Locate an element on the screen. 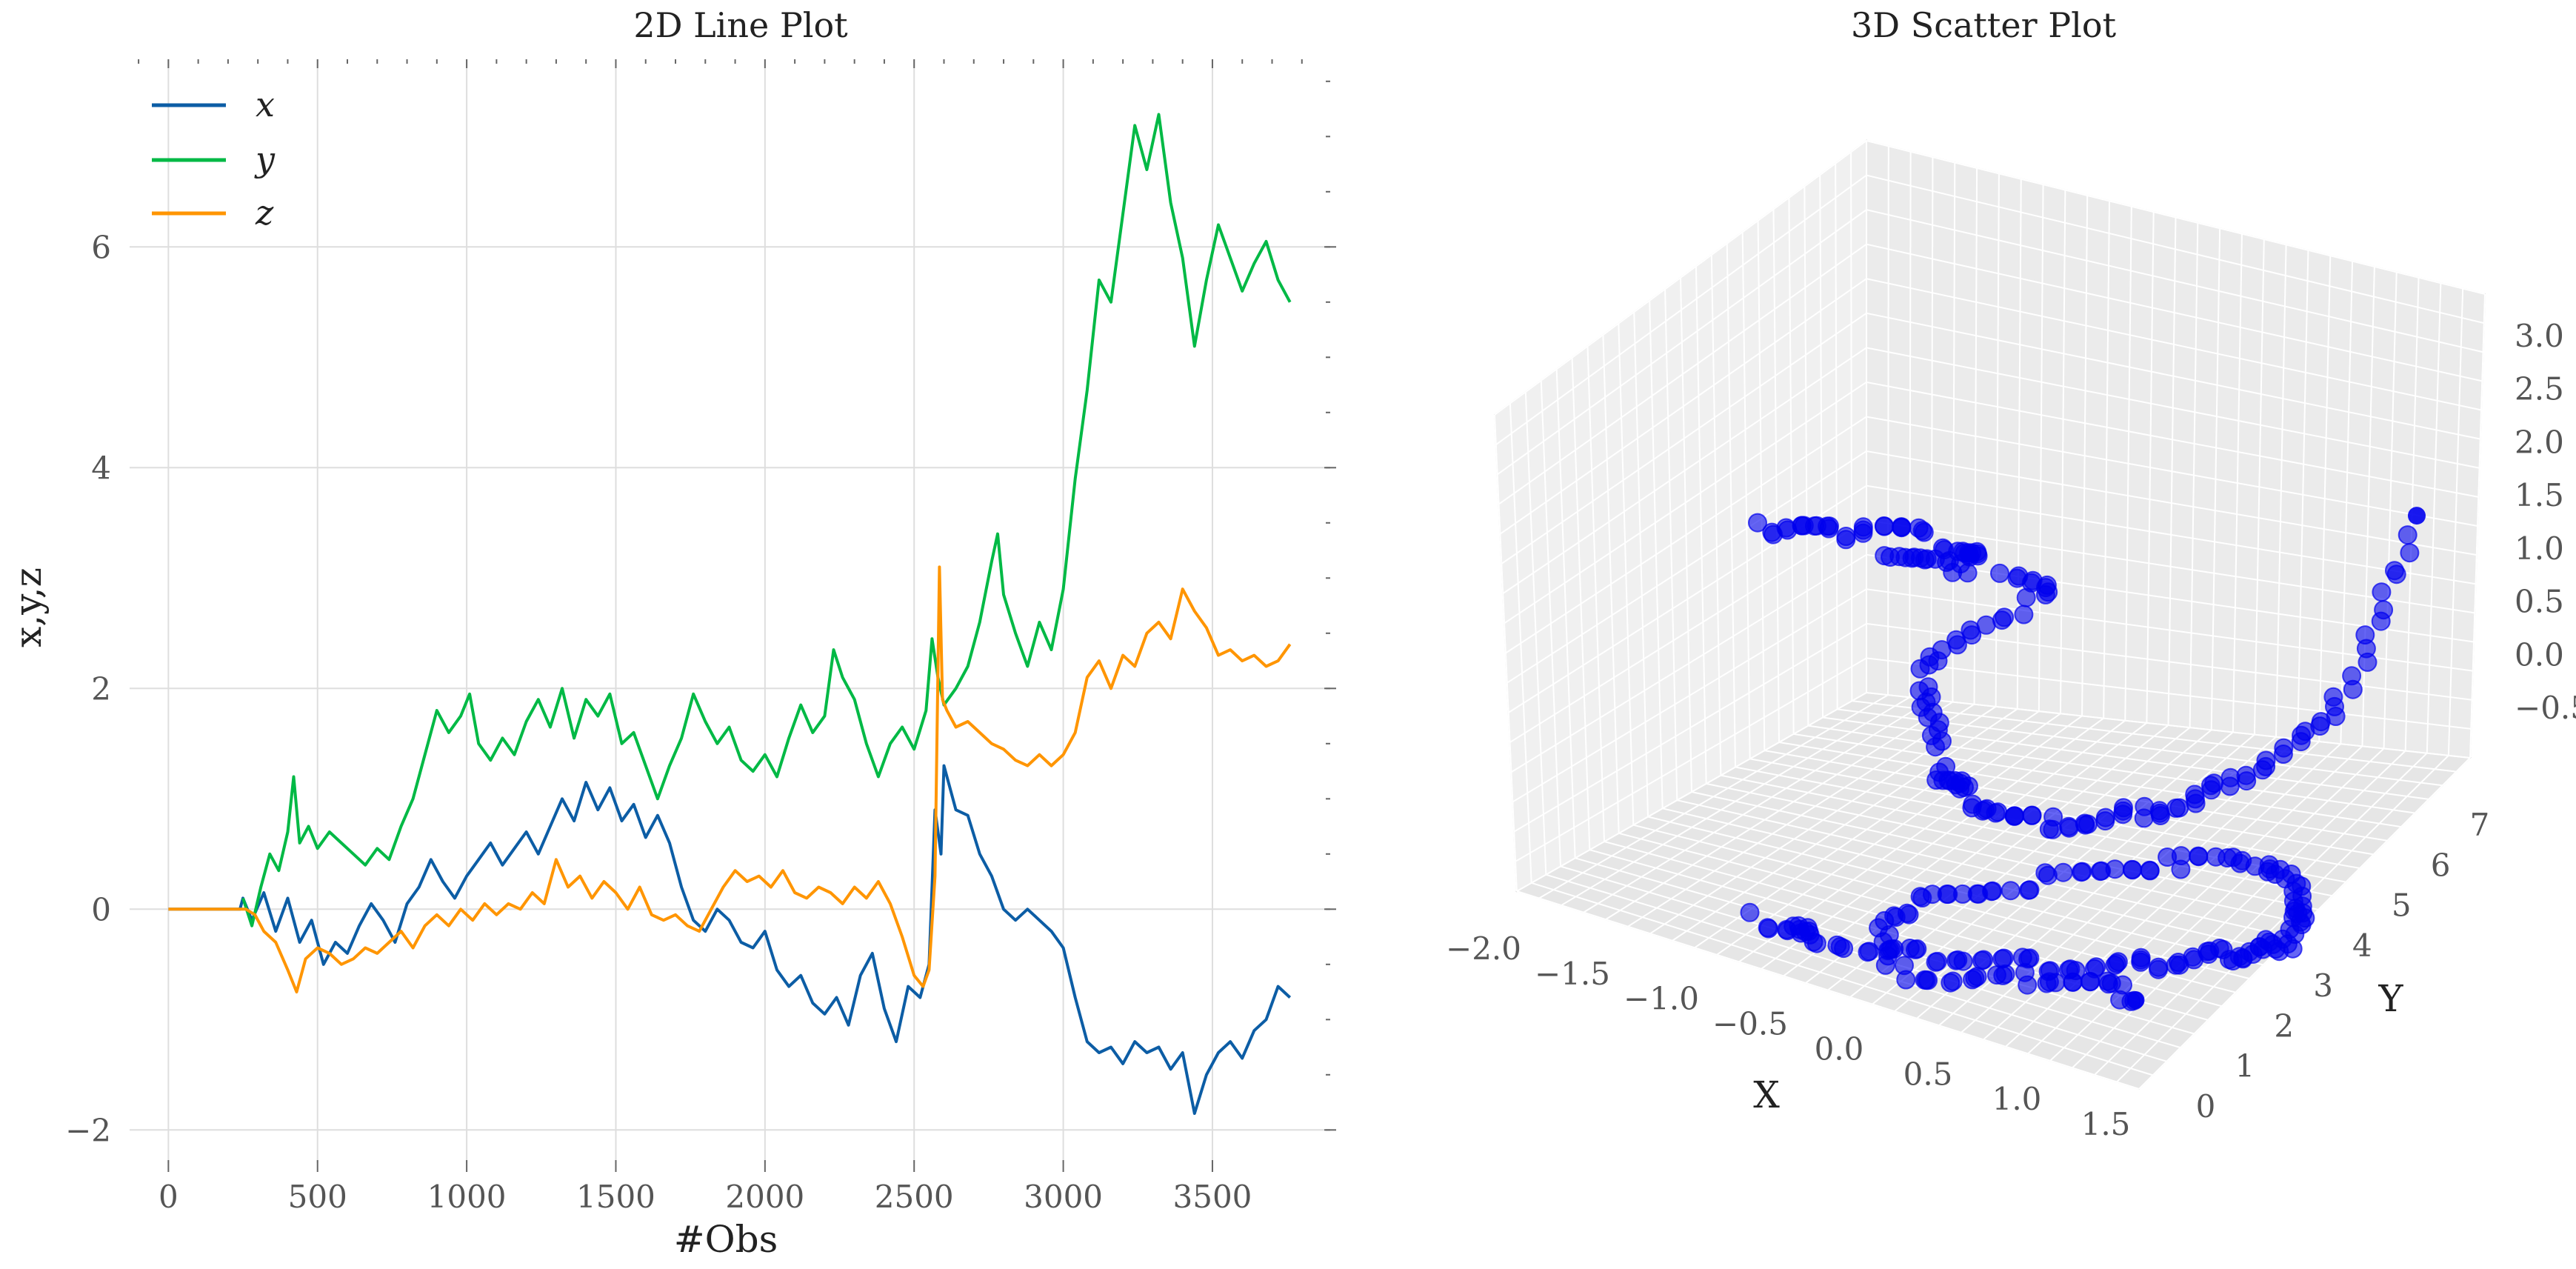  scatter-x-tick-label: −1.5 is located at coordinates (1572, 974).